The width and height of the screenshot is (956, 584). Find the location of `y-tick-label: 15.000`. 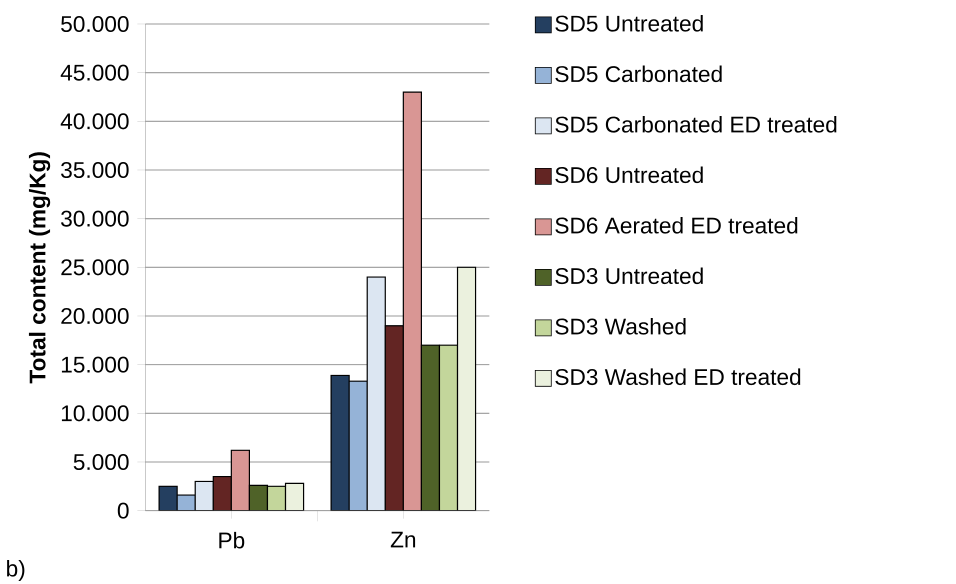

y-tick-label: 15.000 is located at coordinates (95, 364).